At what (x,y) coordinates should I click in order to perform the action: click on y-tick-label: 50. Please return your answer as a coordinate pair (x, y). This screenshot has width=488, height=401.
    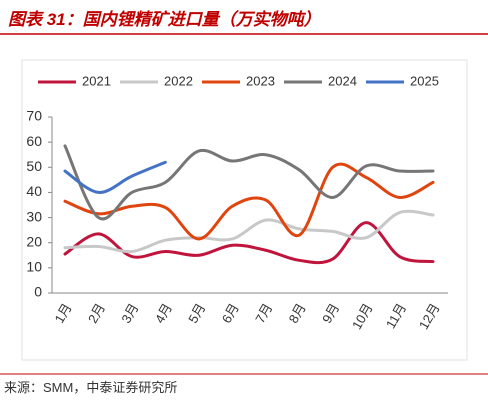
    Looking at the image, I should click on (34, 166).